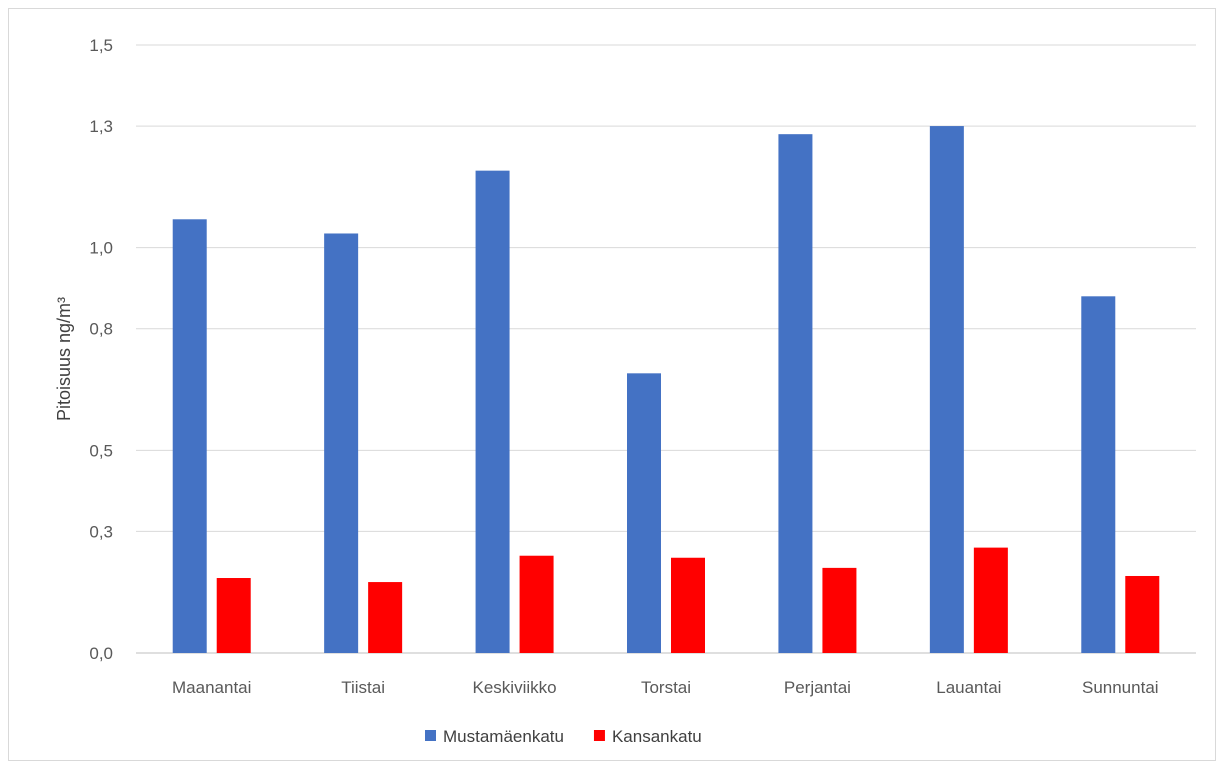 Image resolution: width=1224 pixels, height=769 pixels. What do you see at coordinates (101, 653) in the screenshot?
I see `y-tick-label: 0,0` at bounding box center [101, 653].